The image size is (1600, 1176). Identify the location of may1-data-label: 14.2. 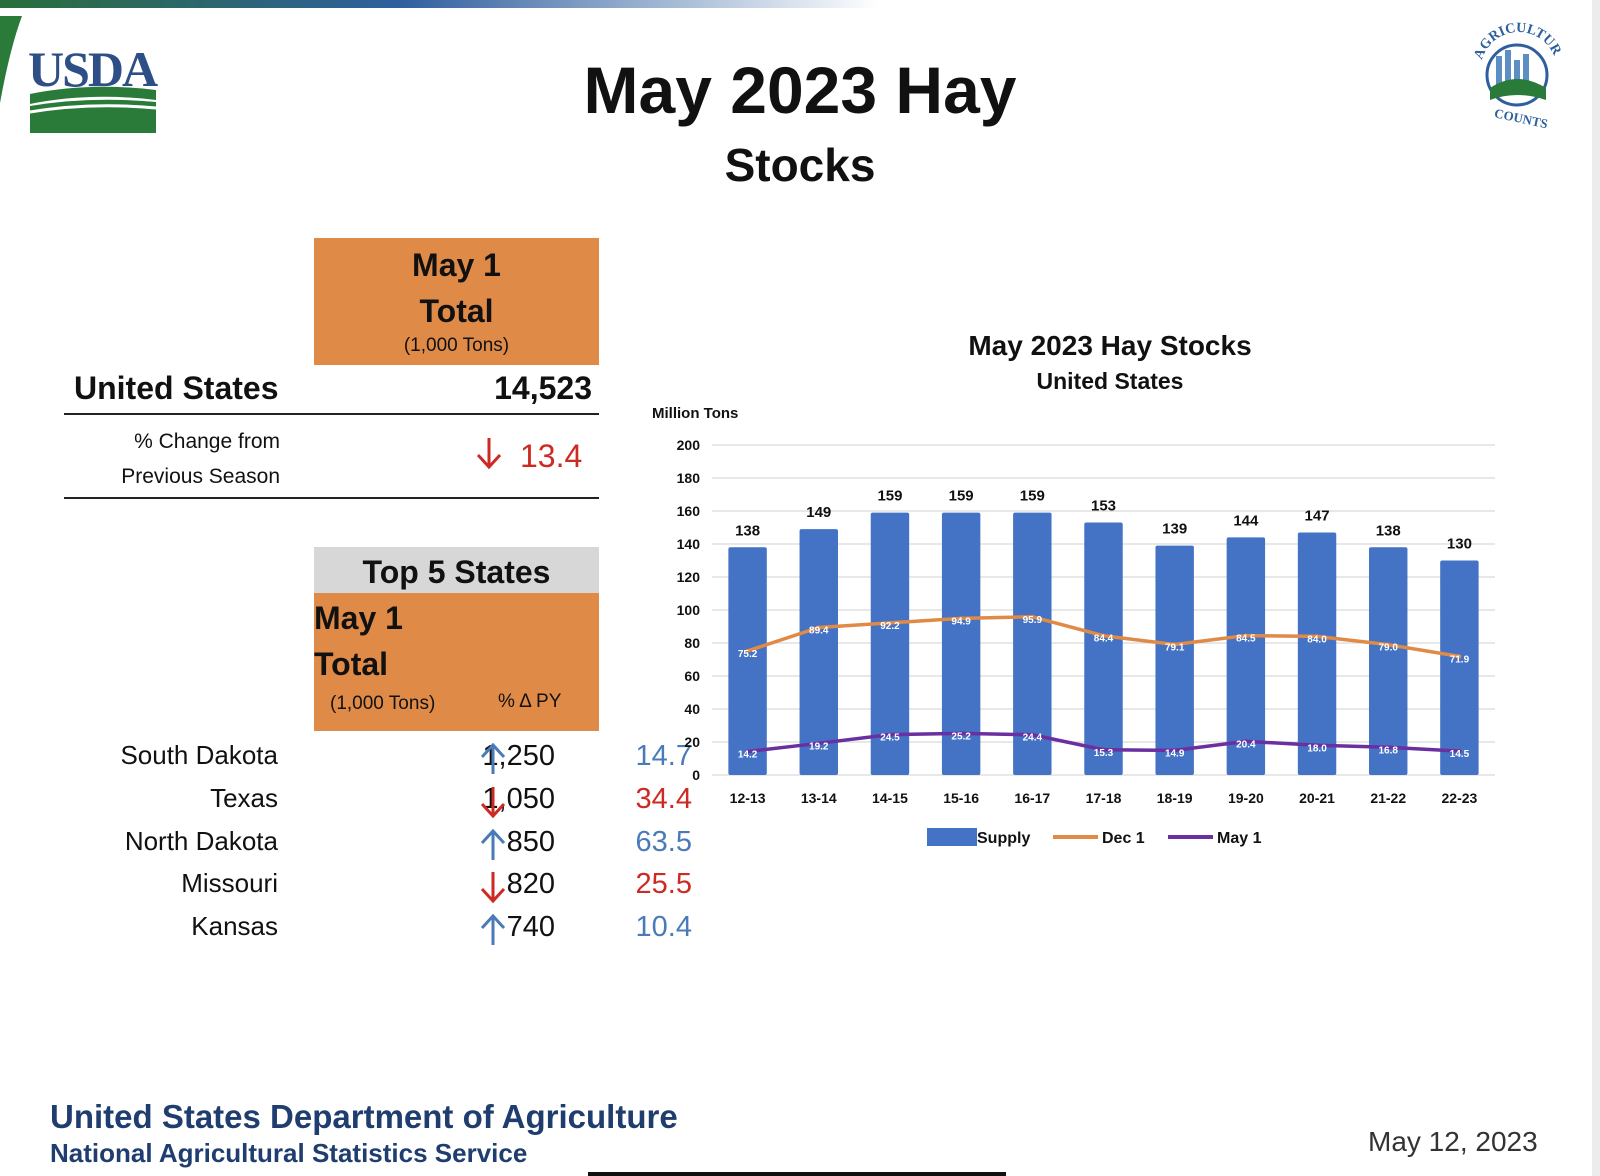
(748, 755).